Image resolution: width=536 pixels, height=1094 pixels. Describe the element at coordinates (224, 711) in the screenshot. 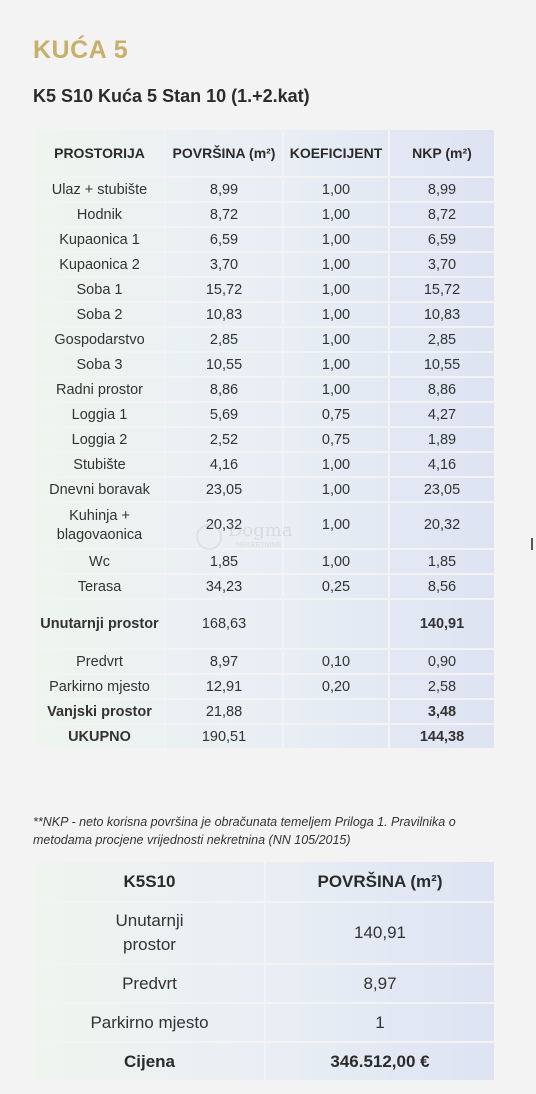

I see `room-area: 21,88` at that location.